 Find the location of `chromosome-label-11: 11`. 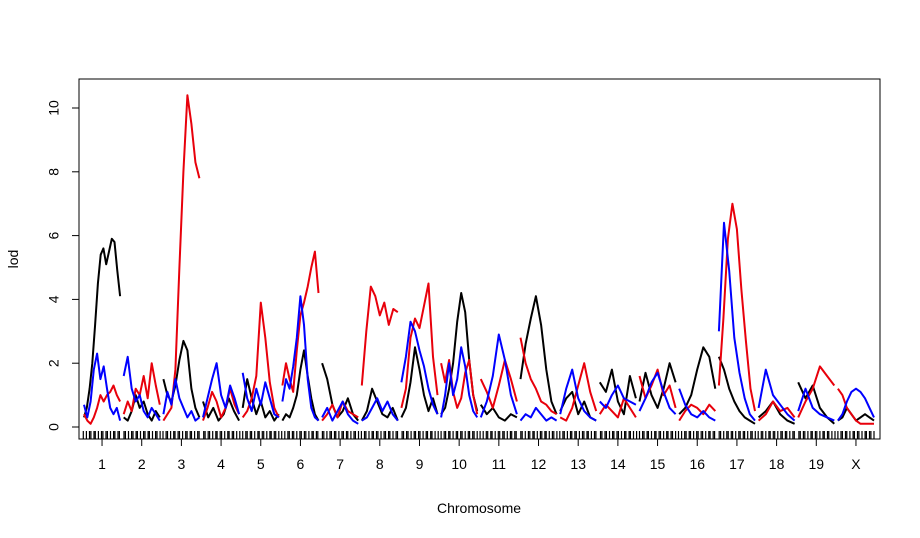

chromosome-label-11: 11 is located at coordinates (499, 464).